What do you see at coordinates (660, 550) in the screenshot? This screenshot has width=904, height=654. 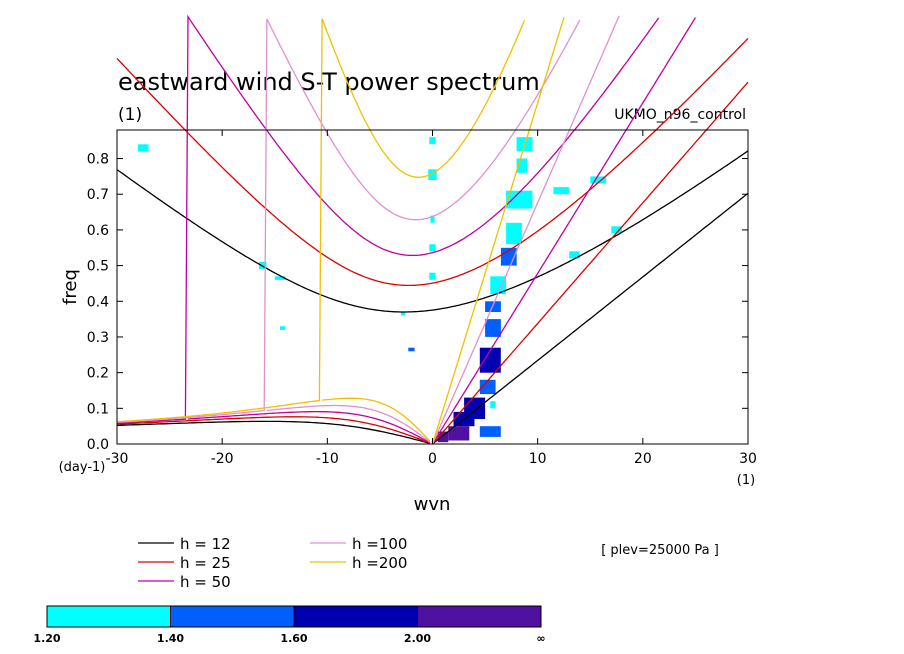 I see `plev-note: [ plev=25000 Pa ]` at bounding box center [660, 550].